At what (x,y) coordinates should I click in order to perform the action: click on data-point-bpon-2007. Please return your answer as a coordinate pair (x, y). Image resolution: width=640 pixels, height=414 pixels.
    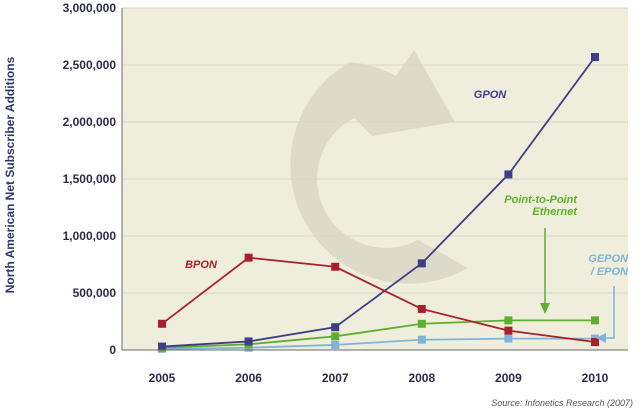
    Looking at the image, I should click on (335, 266).